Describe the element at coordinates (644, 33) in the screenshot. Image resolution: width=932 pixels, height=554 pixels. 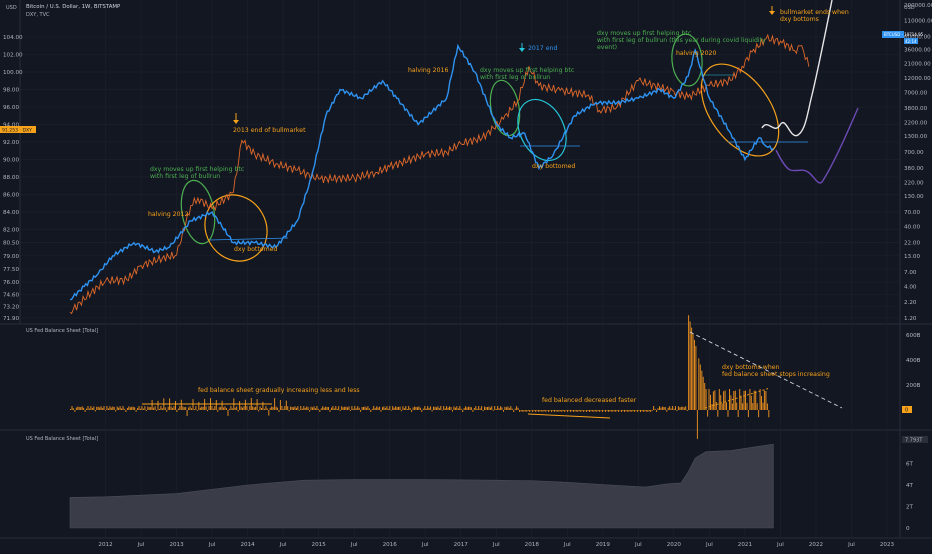
I see `ann-dxy-up-2020-l1: dxy moves up first helping btc` at that location.